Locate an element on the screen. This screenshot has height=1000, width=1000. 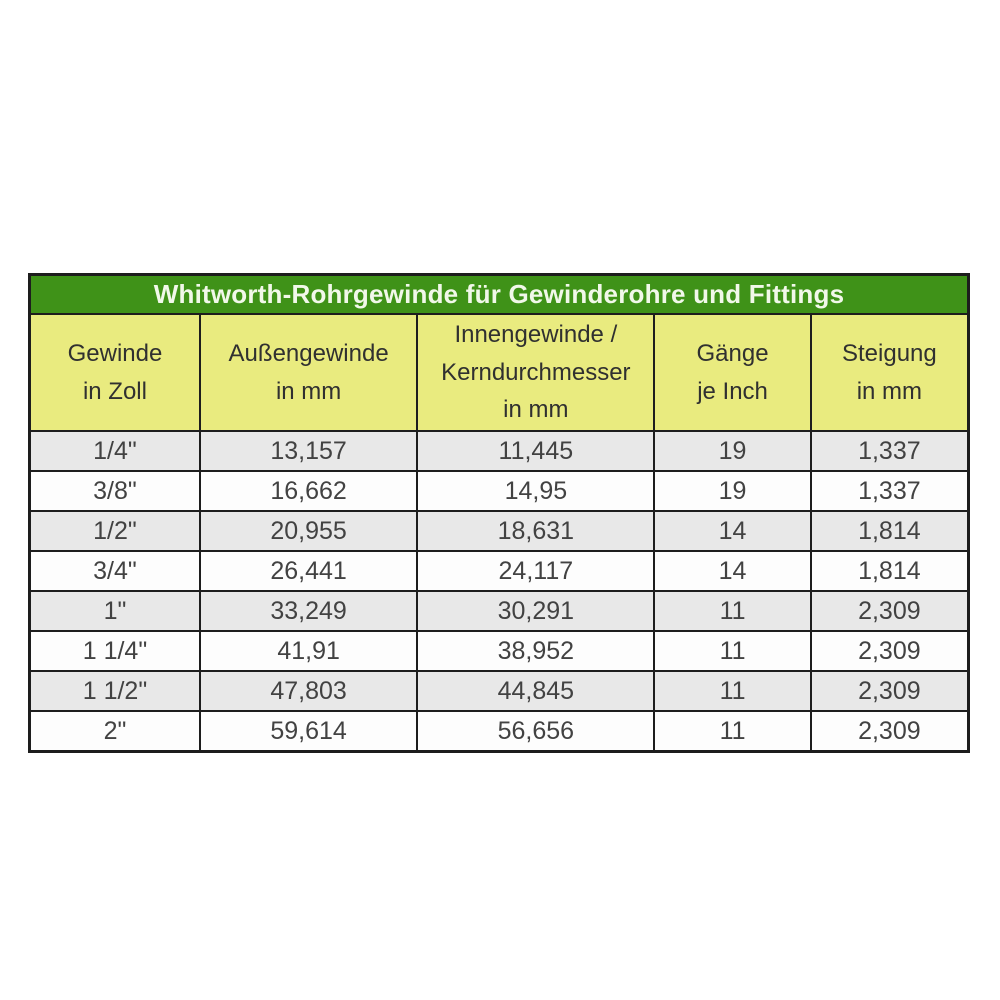
column-header-innengewinde-kerndurchmesser: Innengewinde / Kerndurchmesser in mm is located at coordinates (536, 372).